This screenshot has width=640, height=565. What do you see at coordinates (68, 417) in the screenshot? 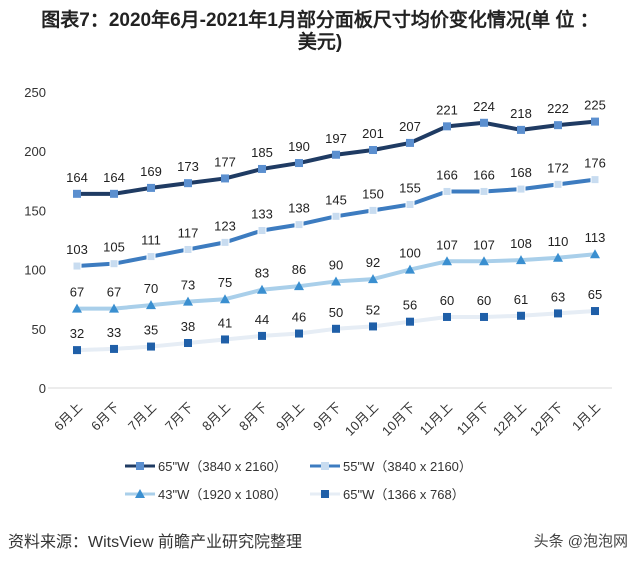
I see `x-tick-label: 6月上` at bounding box center [68, 417].